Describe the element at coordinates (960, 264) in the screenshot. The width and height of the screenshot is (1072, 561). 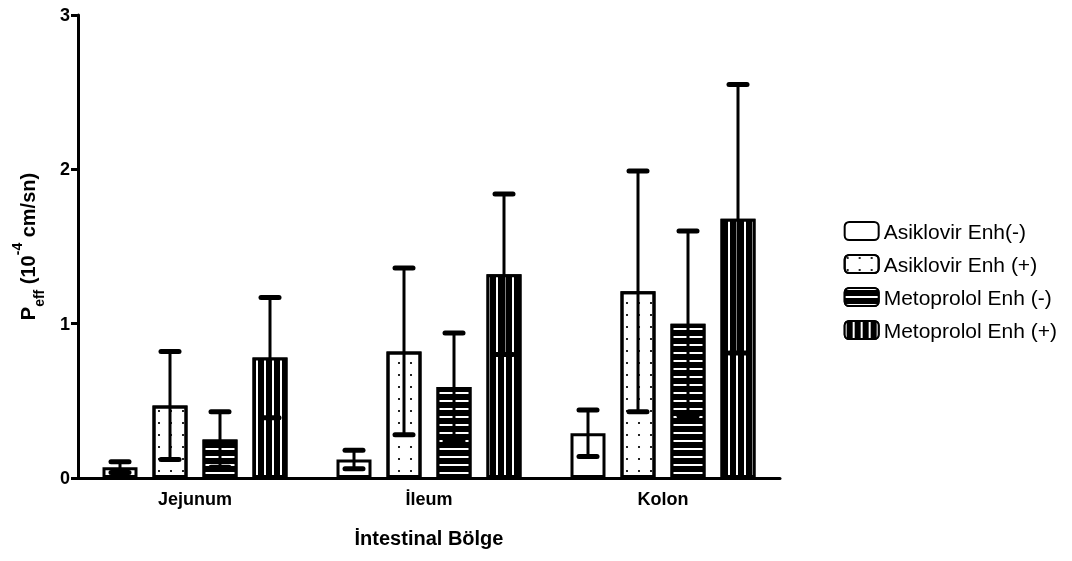
I see `legend-label: Asiklovir Enh (+)` at that location.